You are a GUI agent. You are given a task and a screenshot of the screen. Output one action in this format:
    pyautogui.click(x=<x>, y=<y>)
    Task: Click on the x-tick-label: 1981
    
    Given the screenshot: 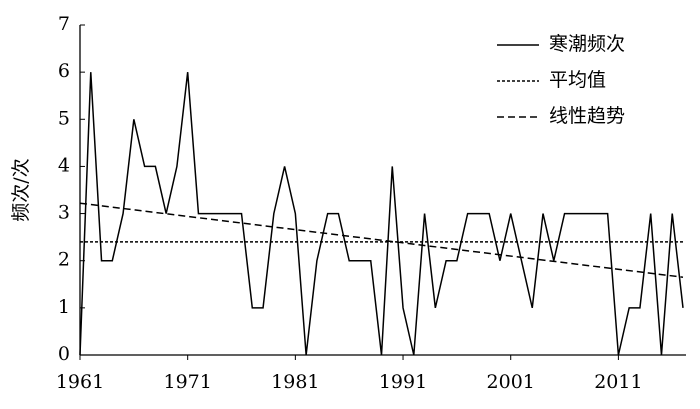 What is the action you would take?
    pyautogui.click(x=295, y=382)
    